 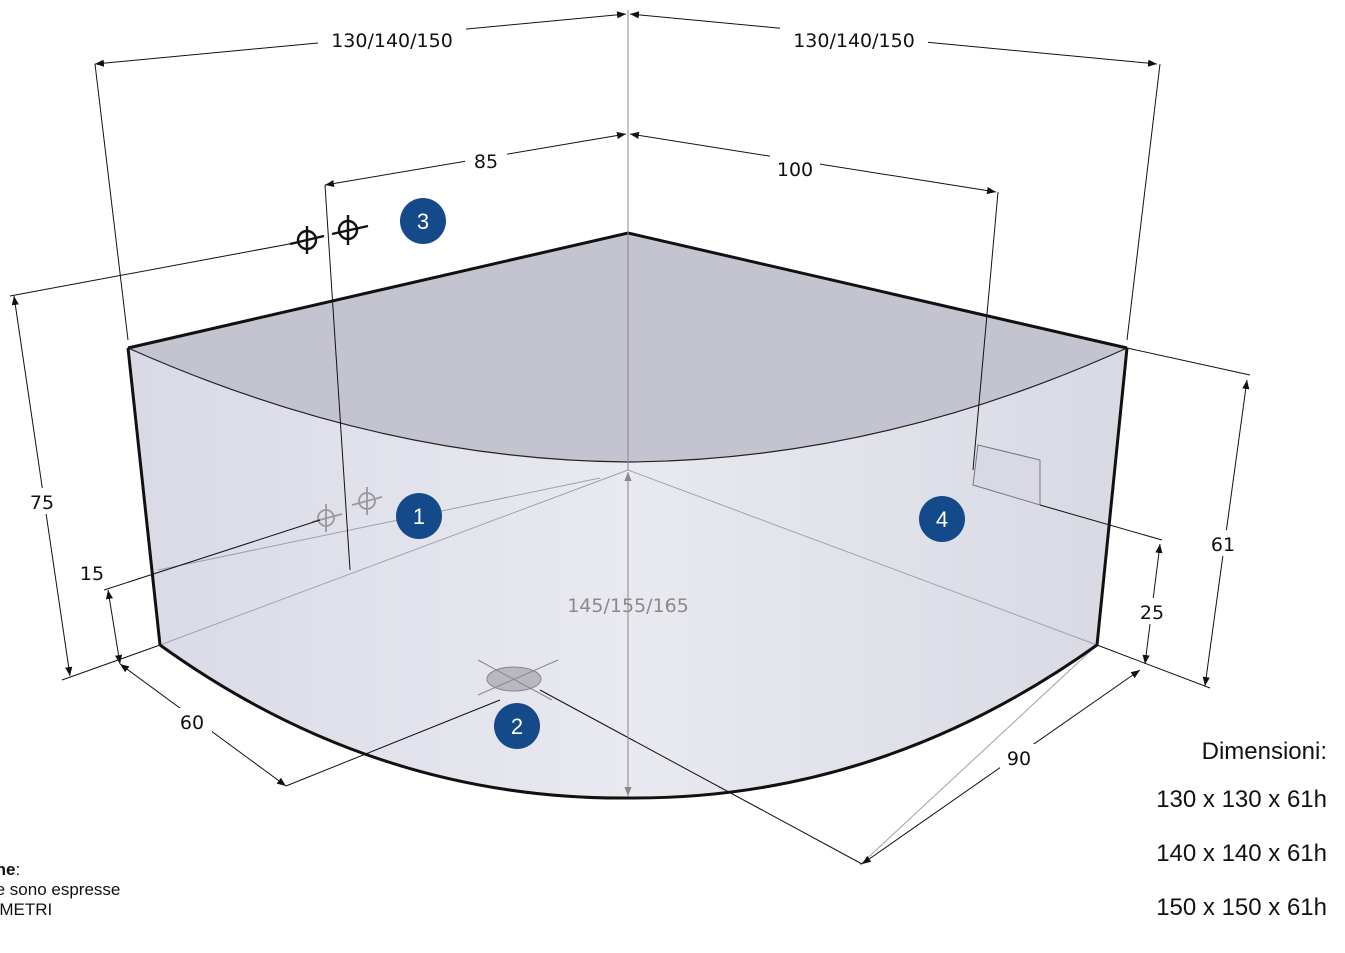 I want to click on dim-top-left: 130/140/150, so click(x=392, y=41).